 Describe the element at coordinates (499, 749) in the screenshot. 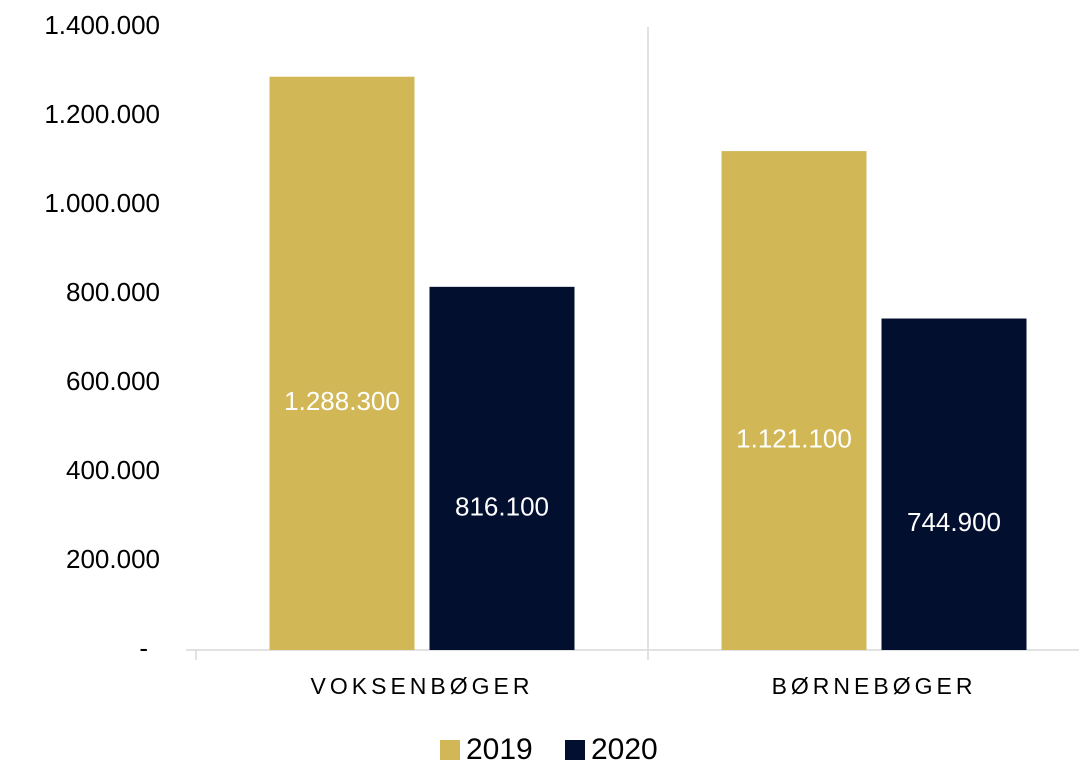

I see `legend-label: 2019` at that location.